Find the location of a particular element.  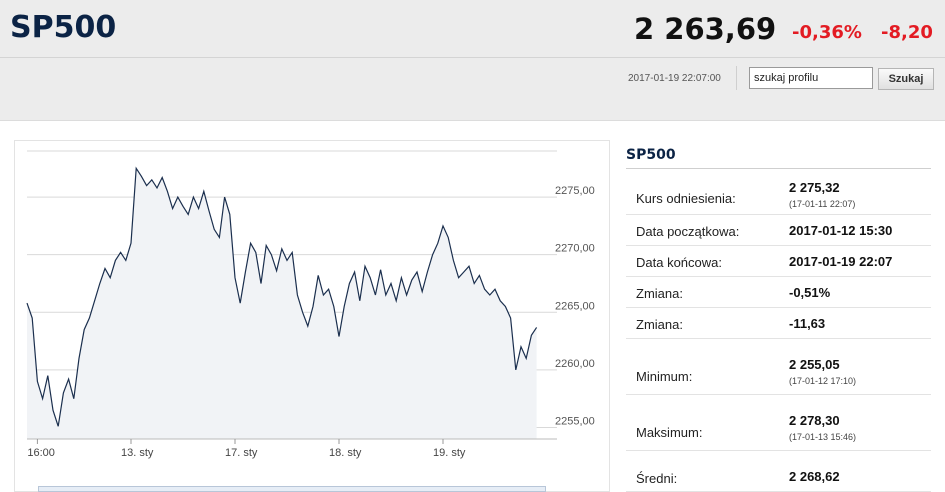

x-tick-label: 18. sty is located at coordinates (345, 453).